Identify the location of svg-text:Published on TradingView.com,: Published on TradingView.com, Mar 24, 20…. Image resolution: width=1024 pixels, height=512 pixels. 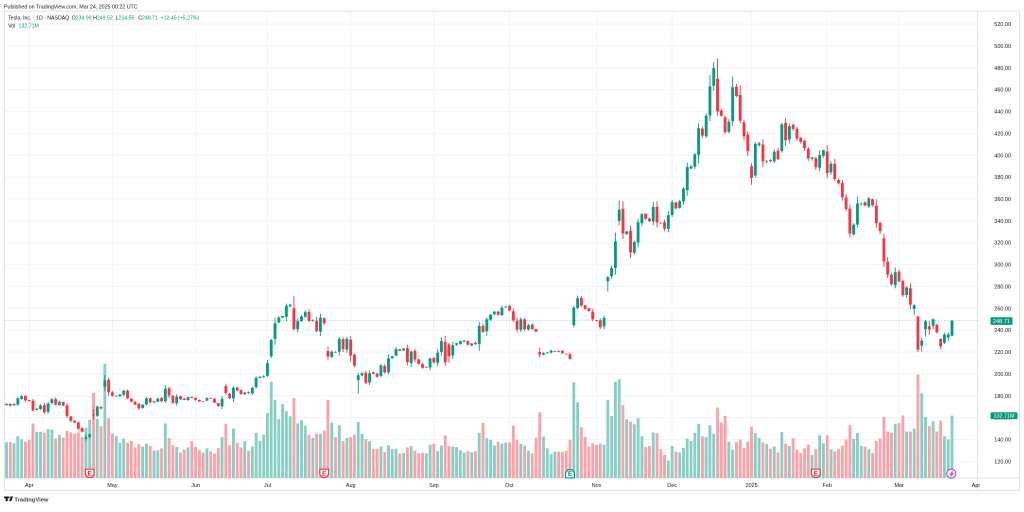
(71, 7).